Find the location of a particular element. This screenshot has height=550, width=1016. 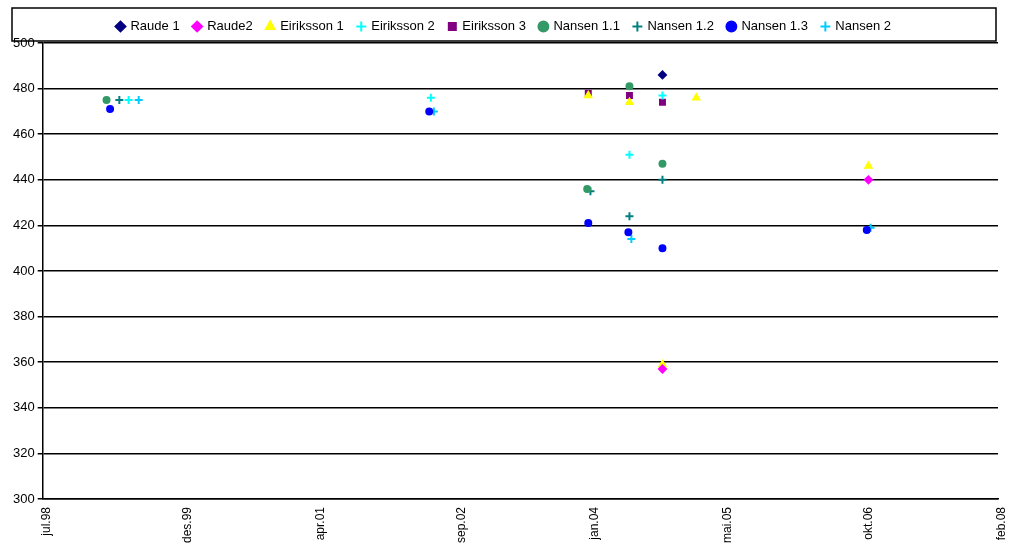

y-tick-label: 480 is located at coordinates (23, 88).